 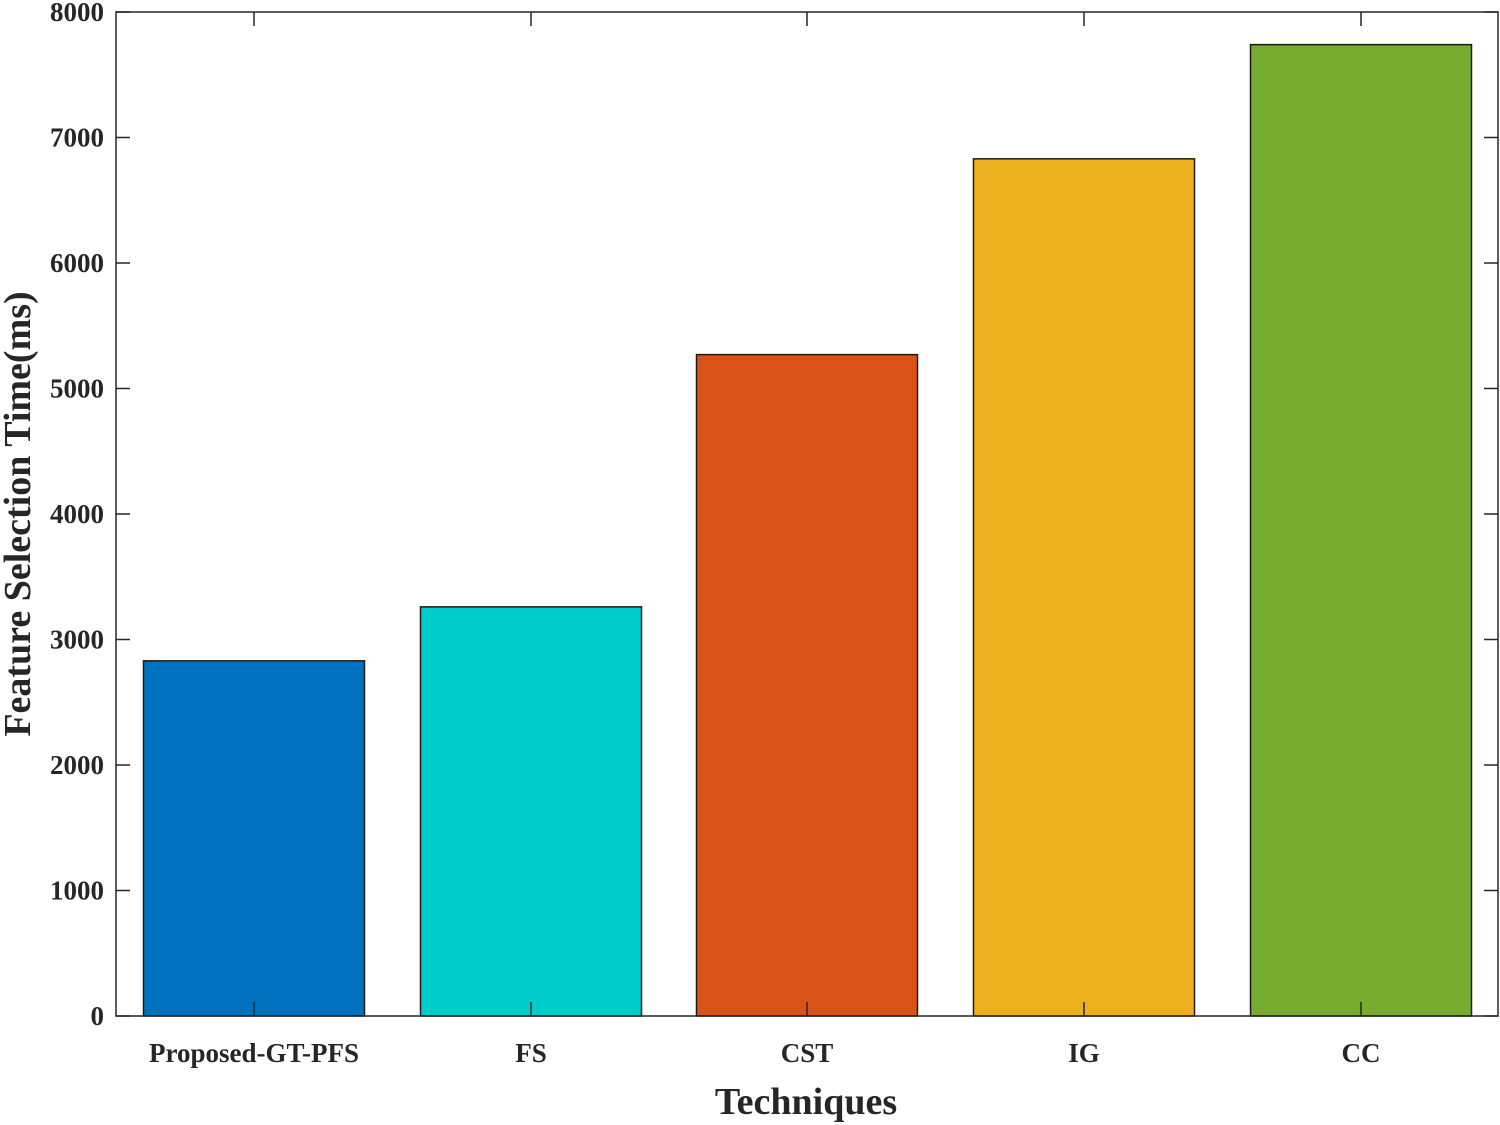 What do you see at coordinates (77, 891) in the screenshot?
I see `y-tick-label: 1000` at bounding box center [77, 891].